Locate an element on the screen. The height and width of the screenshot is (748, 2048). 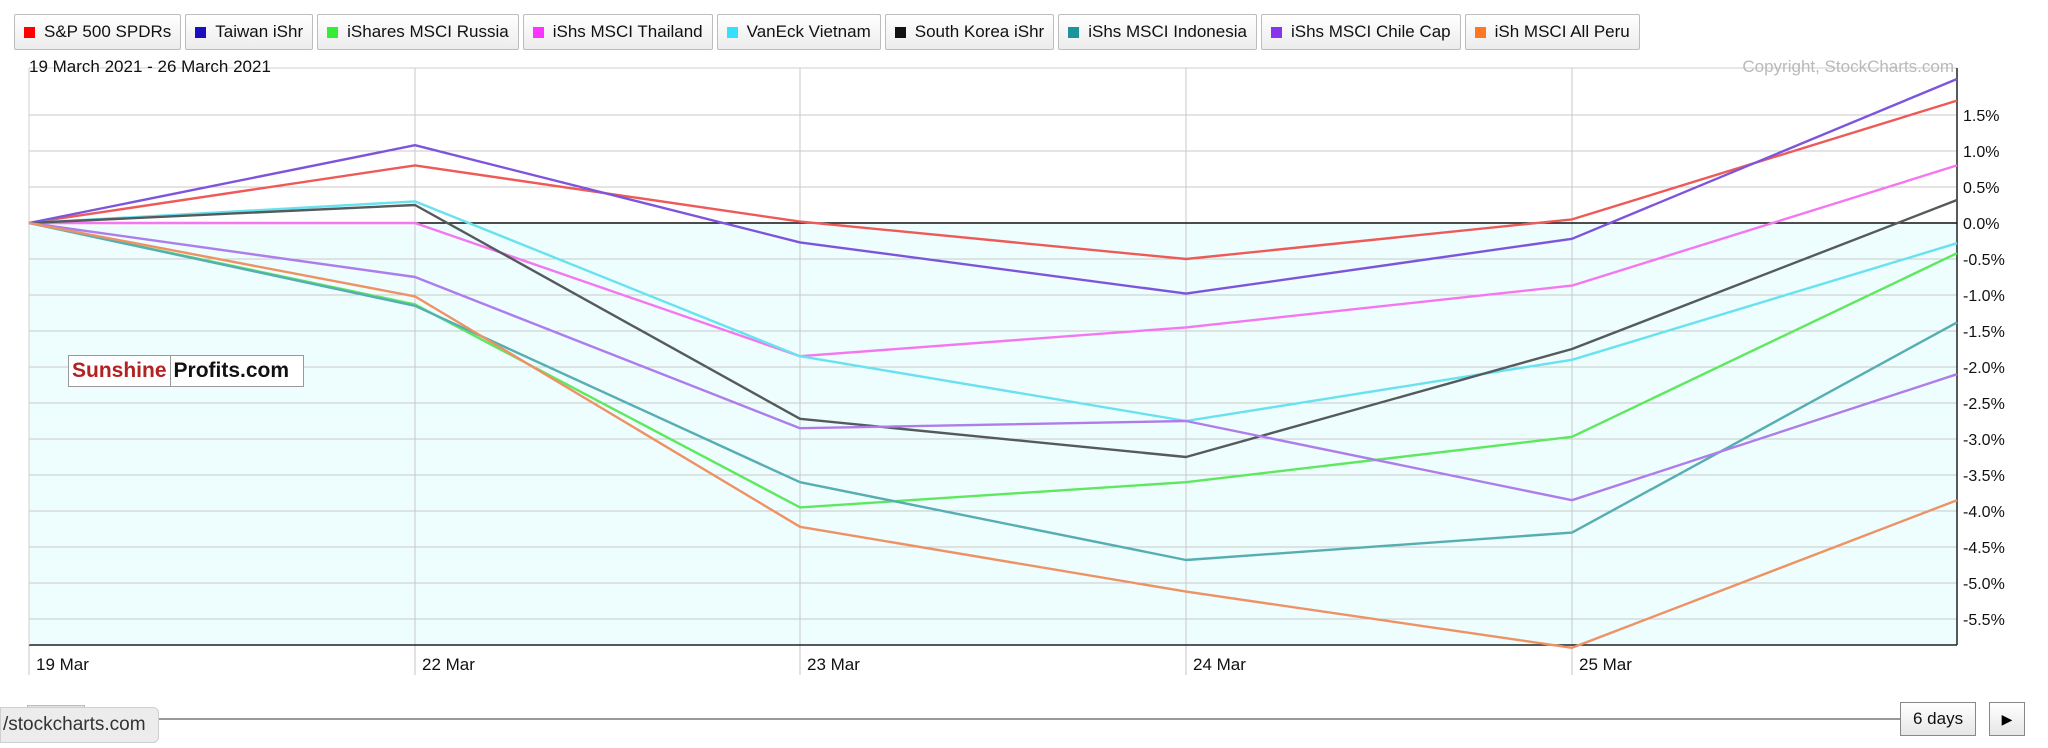
legend-item-2: iShares MSCI Russia is located at coordinates (418, 32).